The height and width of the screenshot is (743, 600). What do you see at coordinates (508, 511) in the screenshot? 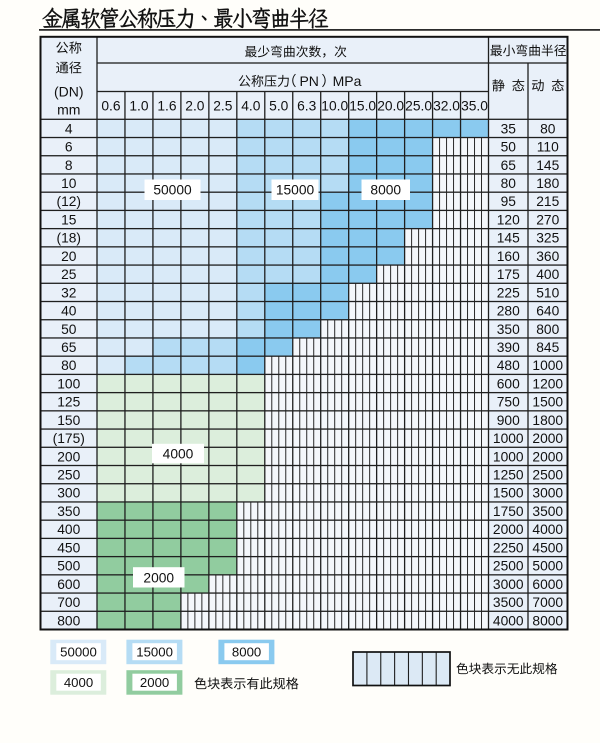
I see `svg-text: 1750` at bounding box center [508, 511].